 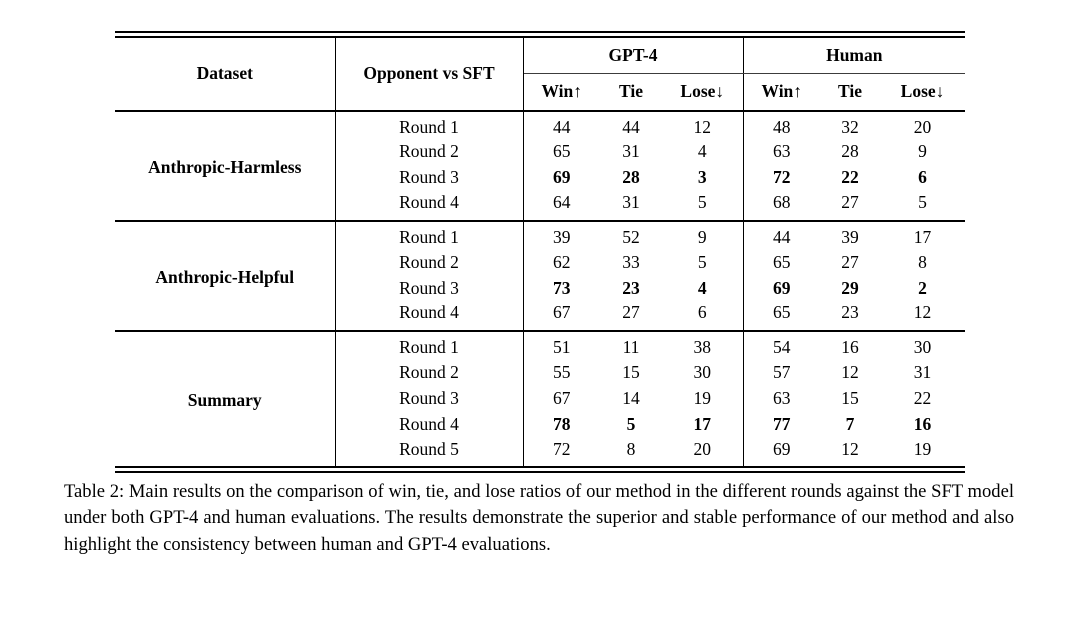 I want to click on gpt4-win-value: 69, so click(x=562, y=177).